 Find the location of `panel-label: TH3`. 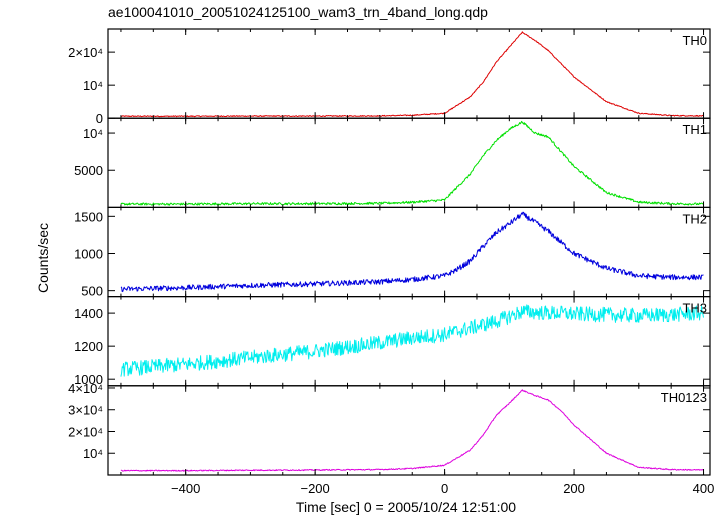

panel-label: TH3 is located at coordinates (694, 308).